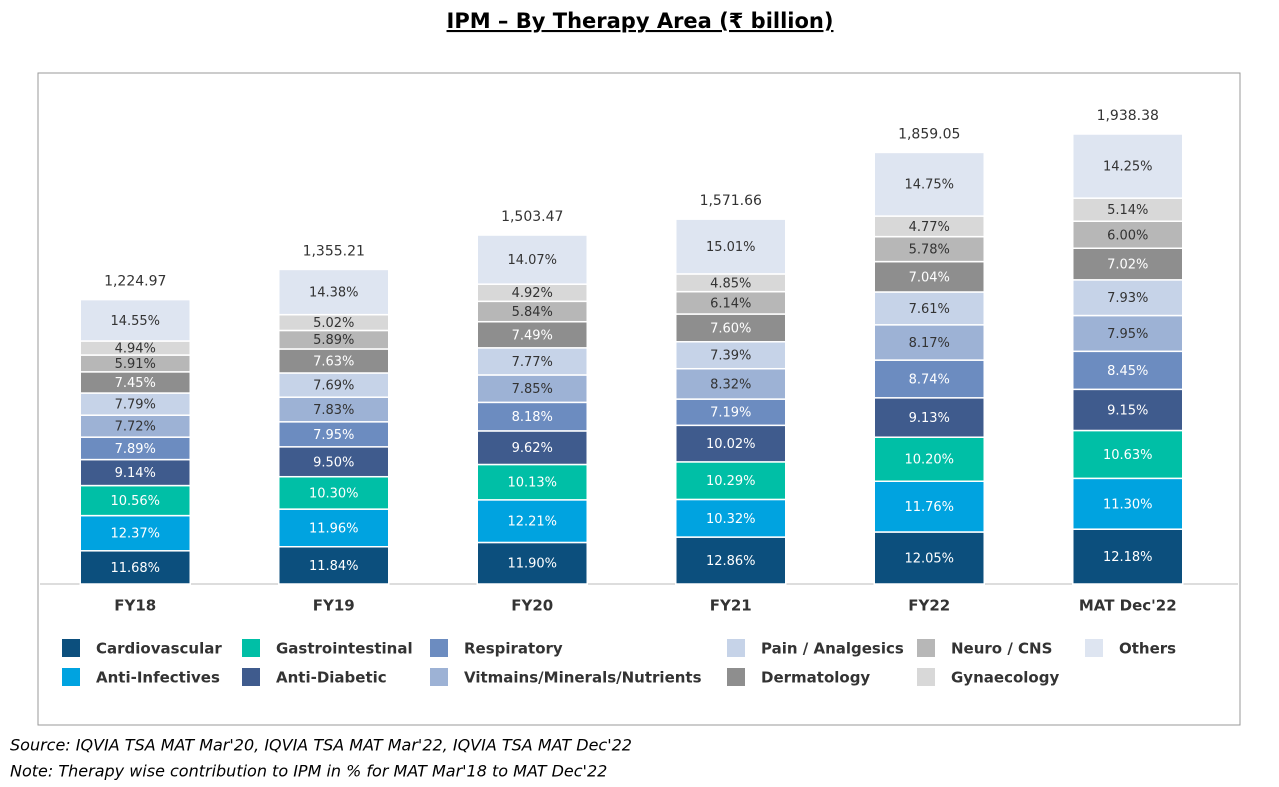 The height and width of the screenshot is (787, 1279). I want to click on segment-label: 9.14%, so click(135, 473).